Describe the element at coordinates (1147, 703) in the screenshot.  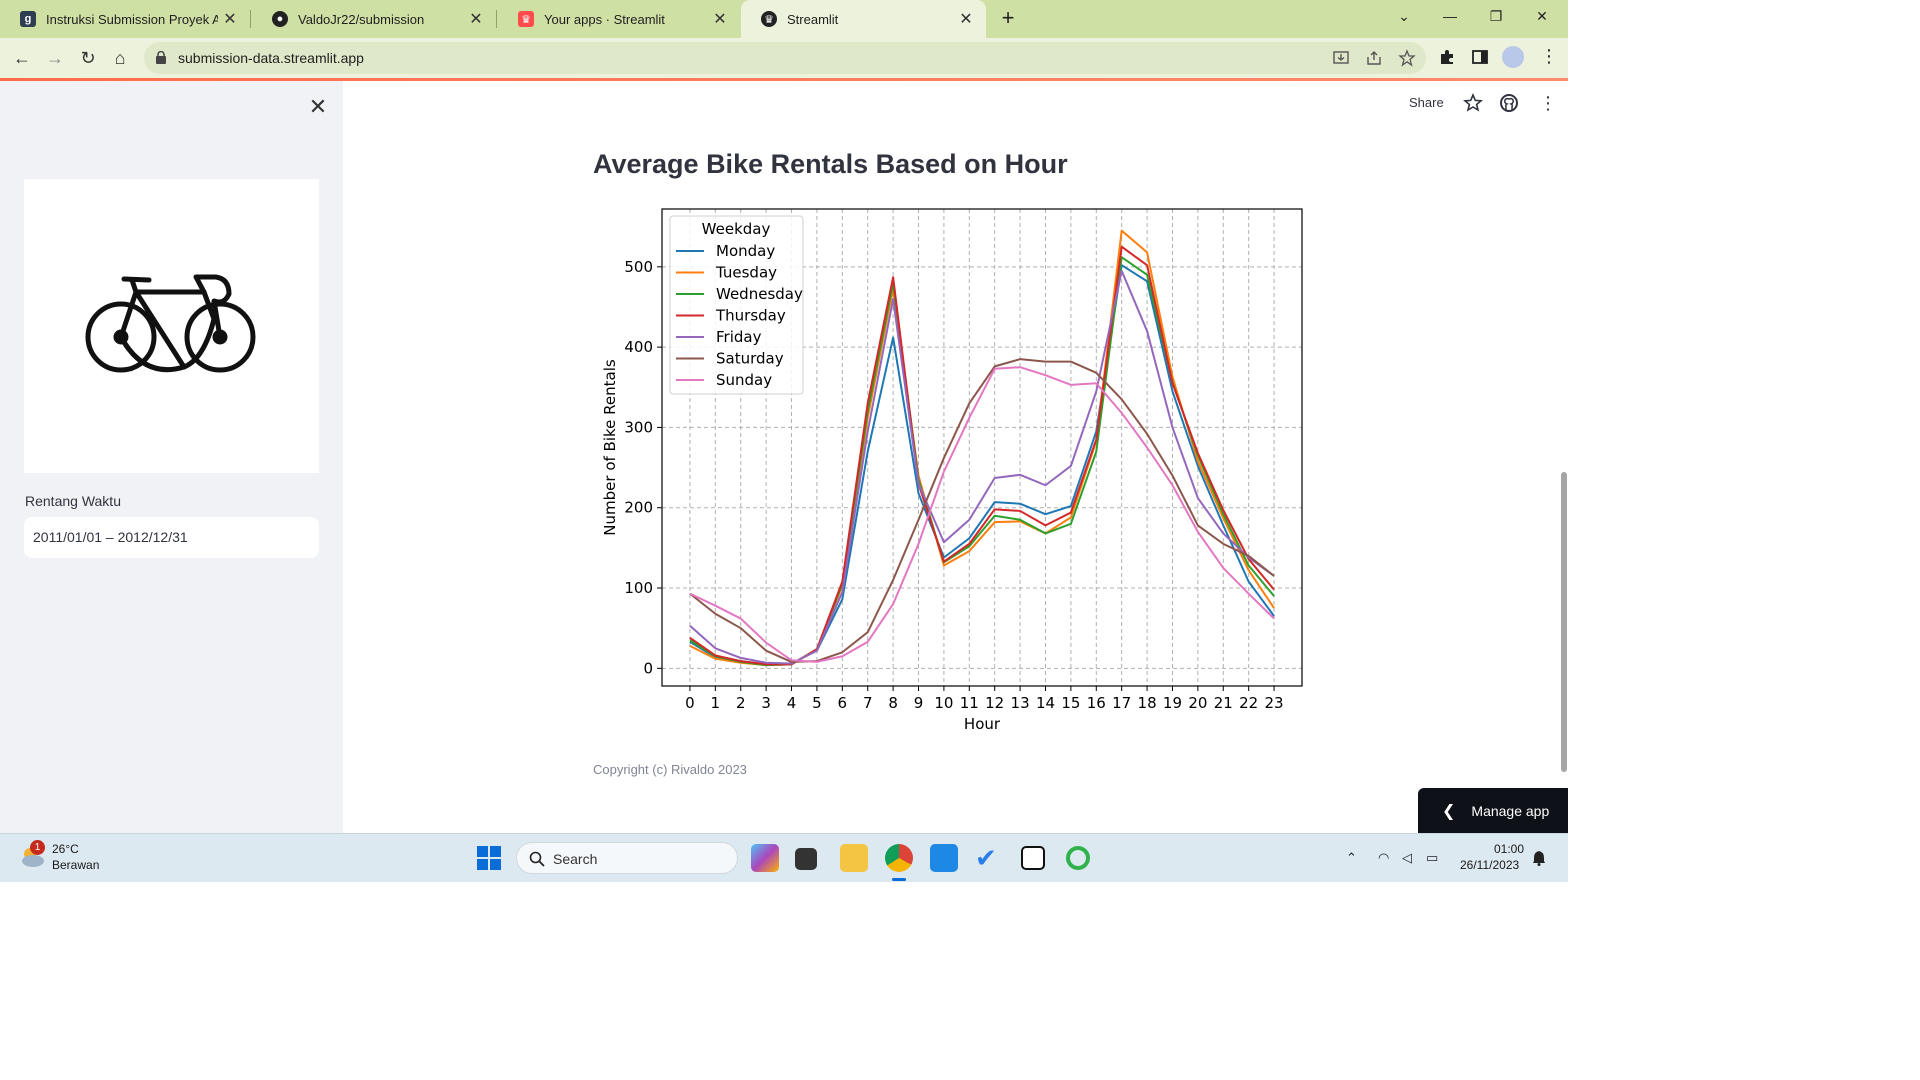
I see `x-tick-label: 18` at that location.